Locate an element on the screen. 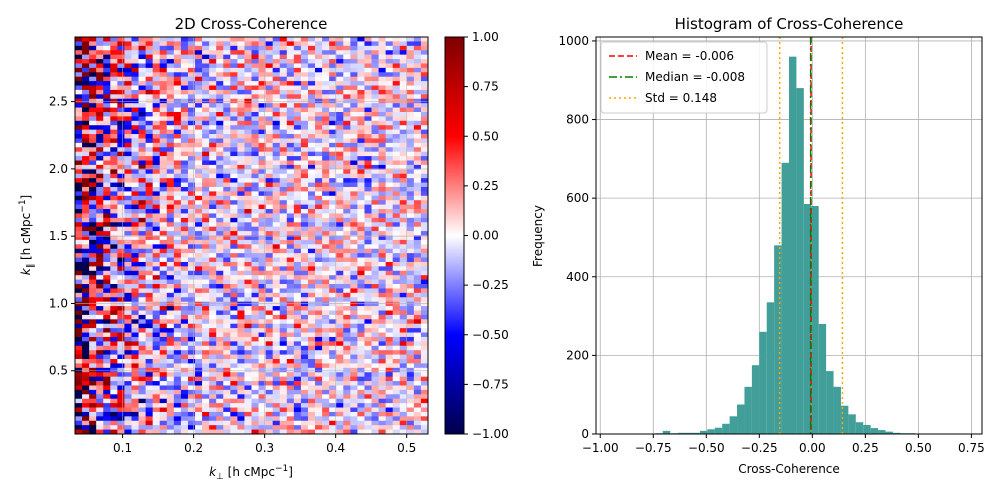  colorbar-tick-label: 0.00 is located at coordinates (485, 236).